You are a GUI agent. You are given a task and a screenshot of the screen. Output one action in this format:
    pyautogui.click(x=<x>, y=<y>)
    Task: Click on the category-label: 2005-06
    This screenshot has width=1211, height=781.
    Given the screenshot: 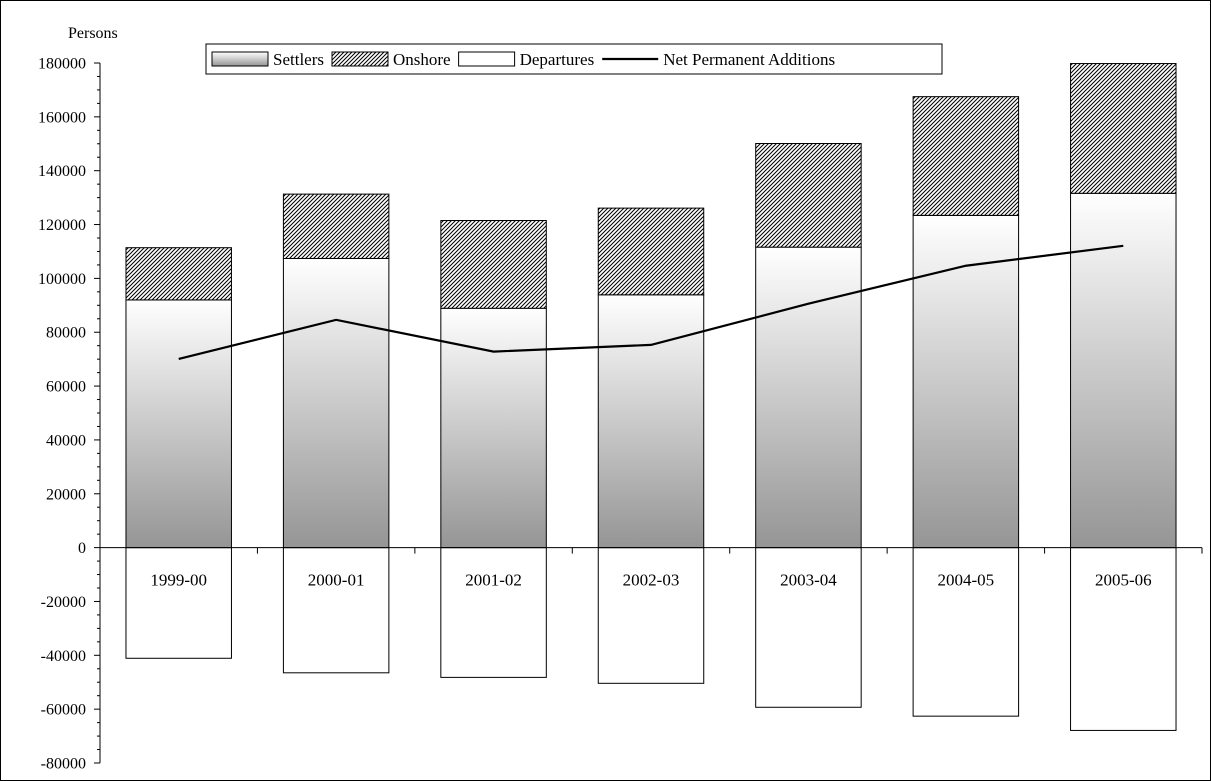 What is the action you would take?
    pyautogui.click(x=1123, y=580)
    